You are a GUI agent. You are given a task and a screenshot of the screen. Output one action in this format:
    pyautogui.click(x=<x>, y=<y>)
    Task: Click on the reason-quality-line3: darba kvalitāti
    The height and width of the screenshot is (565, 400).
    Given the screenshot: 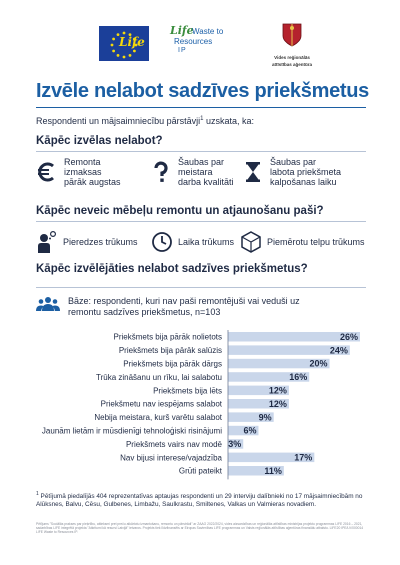 What is the action you would take?
    pyautogui.click(x=206, y=182)
    